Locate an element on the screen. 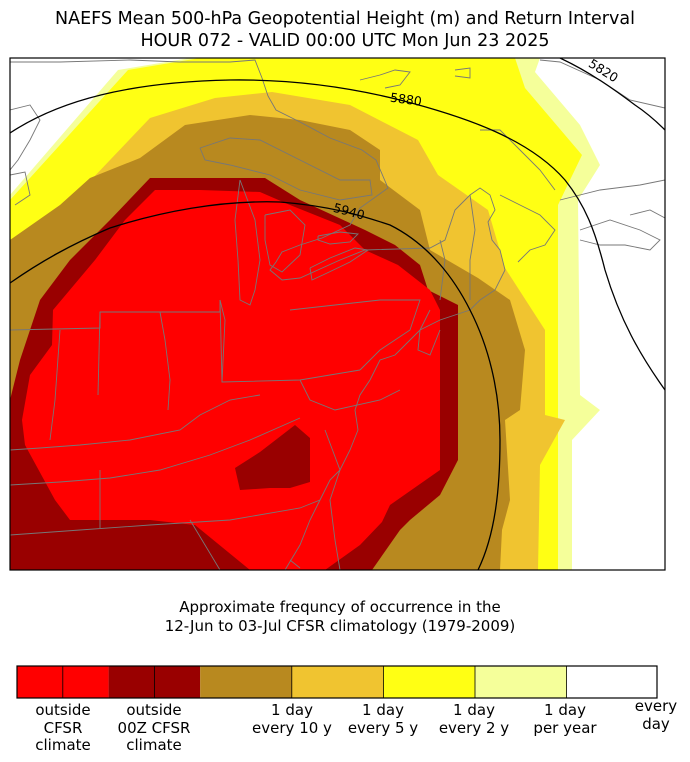  colorbar-label-outside-00z: outside 00Z CFSR climate is located at coordinates (154, 727).